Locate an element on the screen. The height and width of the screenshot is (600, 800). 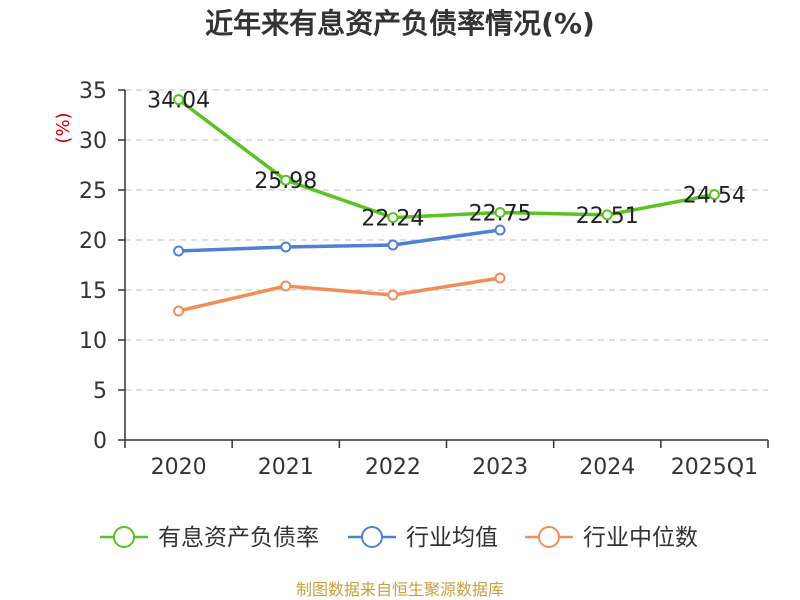
y-axis-label: (%) is located at coordinates (63, 127).